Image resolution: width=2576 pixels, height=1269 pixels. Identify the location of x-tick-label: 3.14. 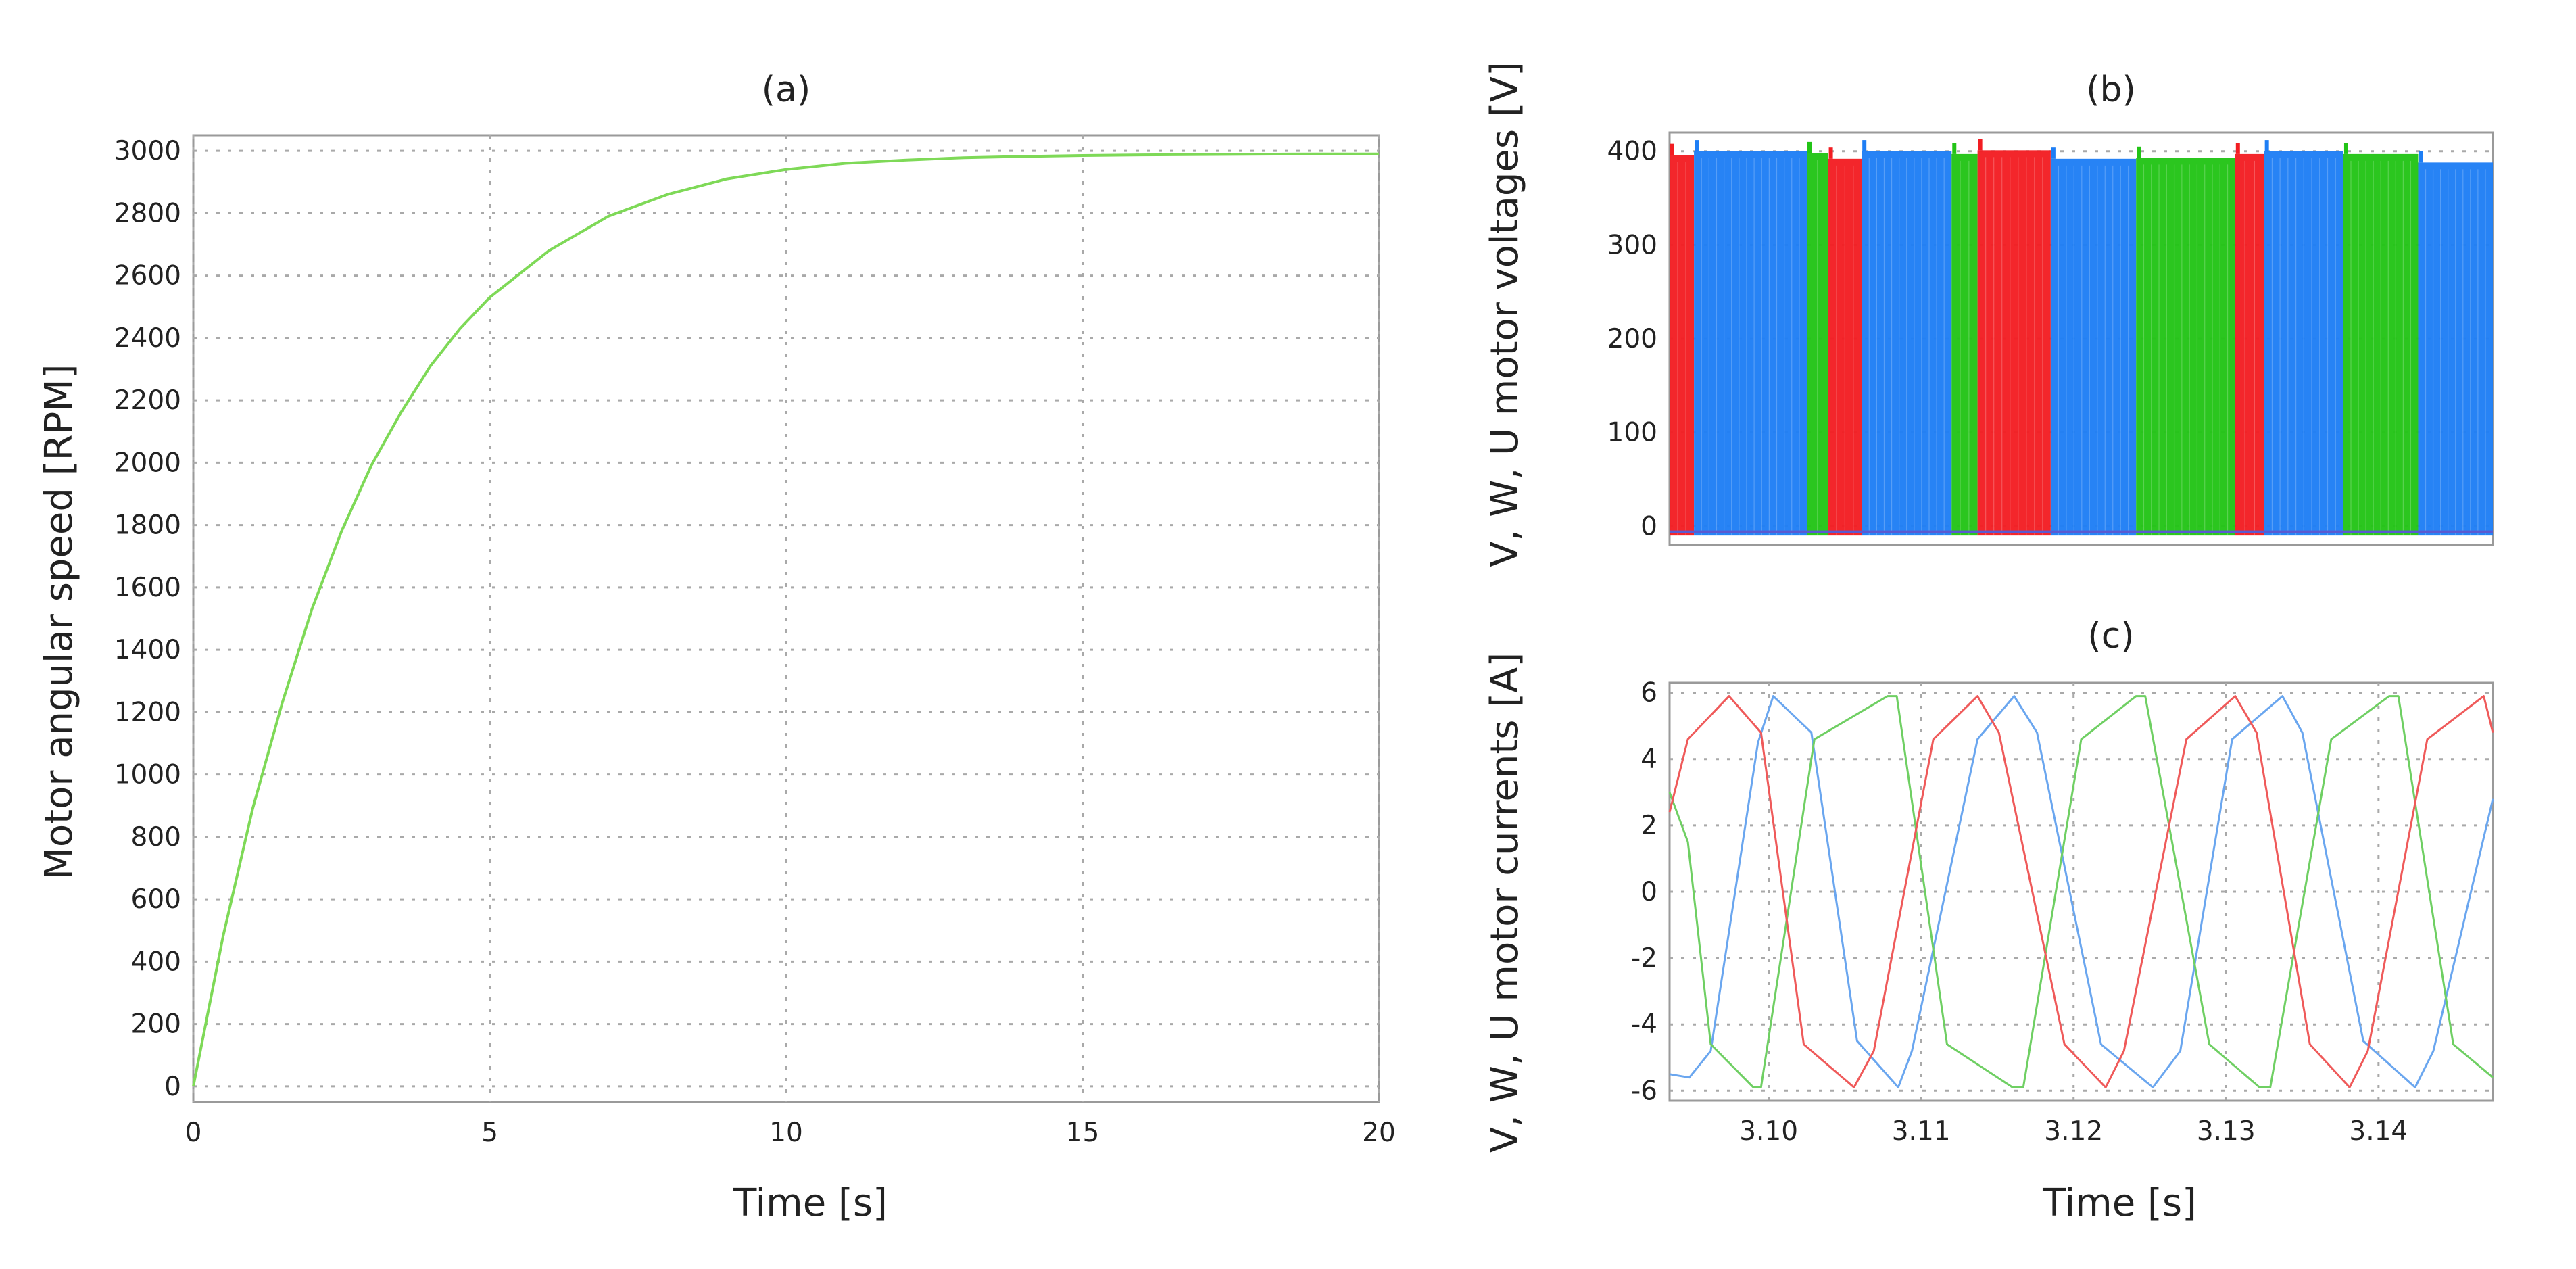
(2378, 1132).